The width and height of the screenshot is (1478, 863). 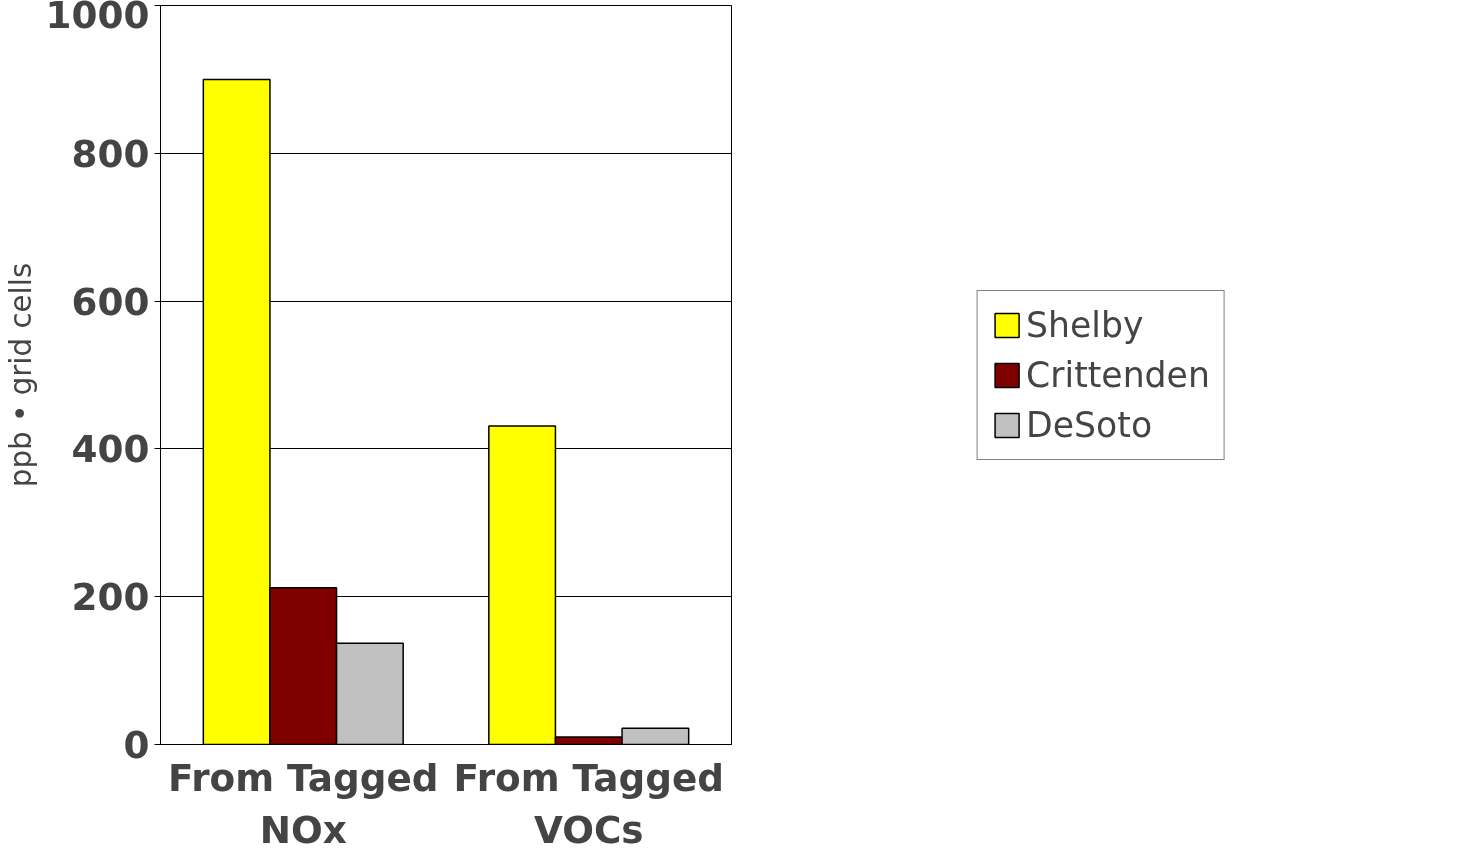 I want to click on legend-label: Crittenden, so click(x=1118, y=374).